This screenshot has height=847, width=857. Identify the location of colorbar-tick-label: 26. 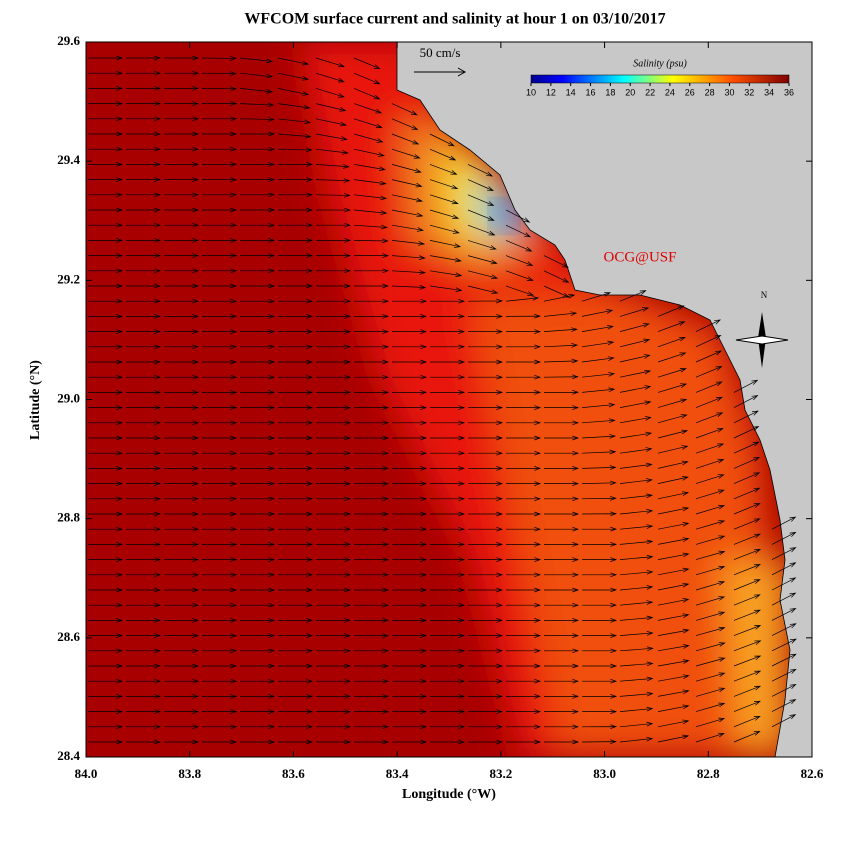
(690, 92).